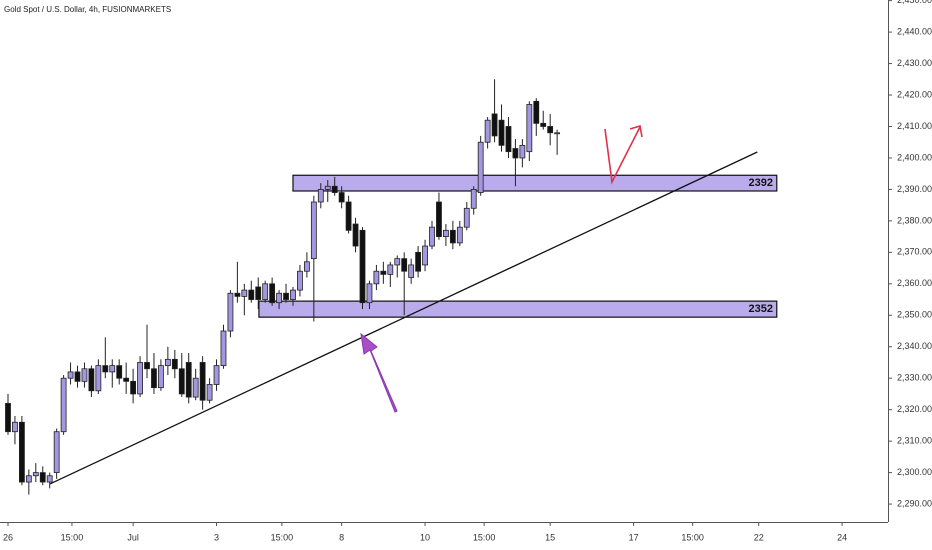 Image resolution: width=932 pixels, height=550 pixels. I want to click on x-tick-label: 22, so click(759, 537).